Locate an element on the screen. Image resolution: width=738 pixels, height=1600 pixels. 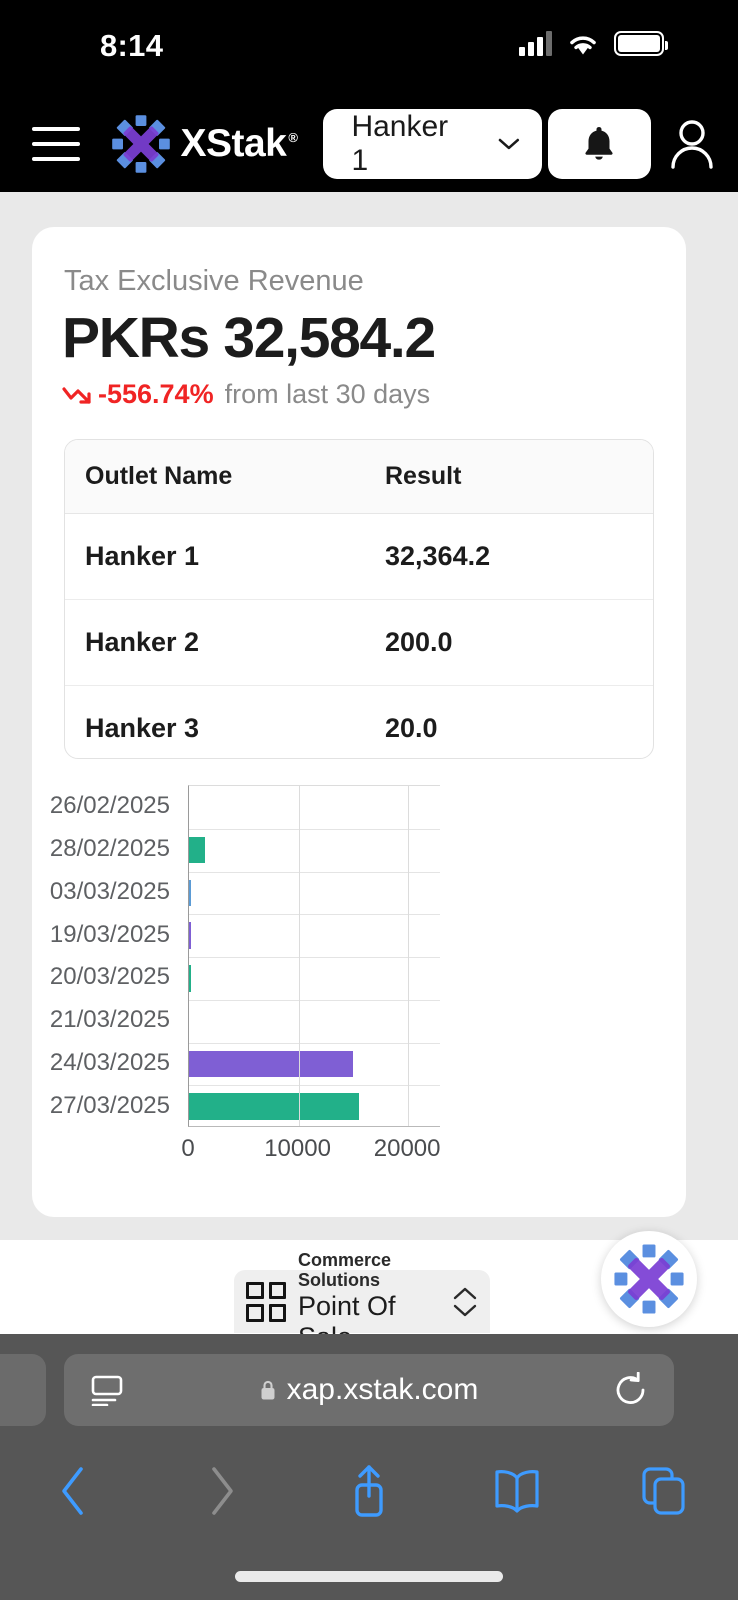
chart-y-tick-label: 19/03/2025 is located at coordinates (109, 934).